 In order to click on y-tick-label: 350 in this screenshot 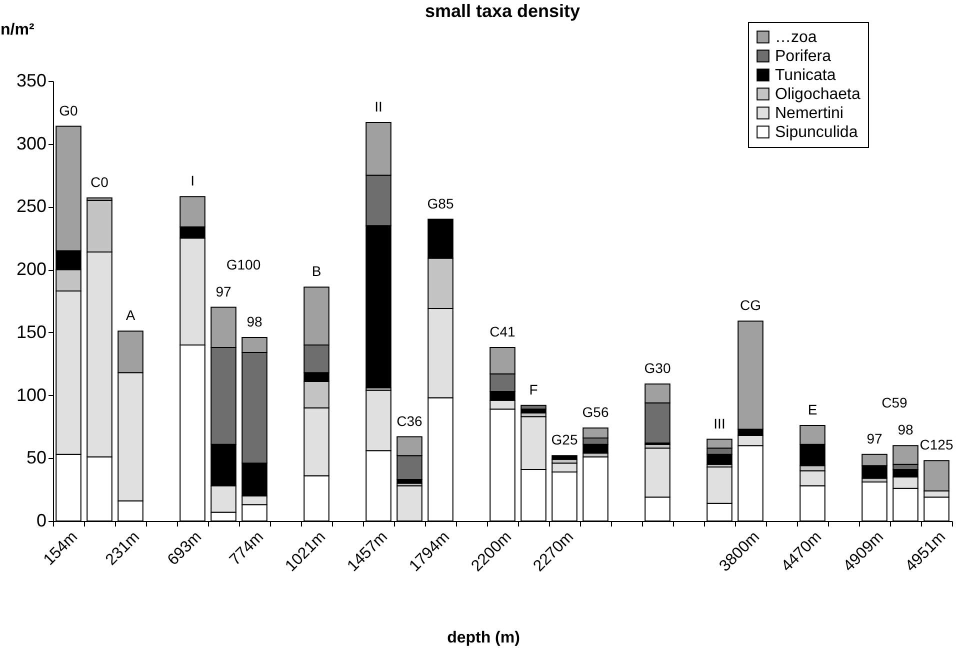, I will do `click(31, 80)`.